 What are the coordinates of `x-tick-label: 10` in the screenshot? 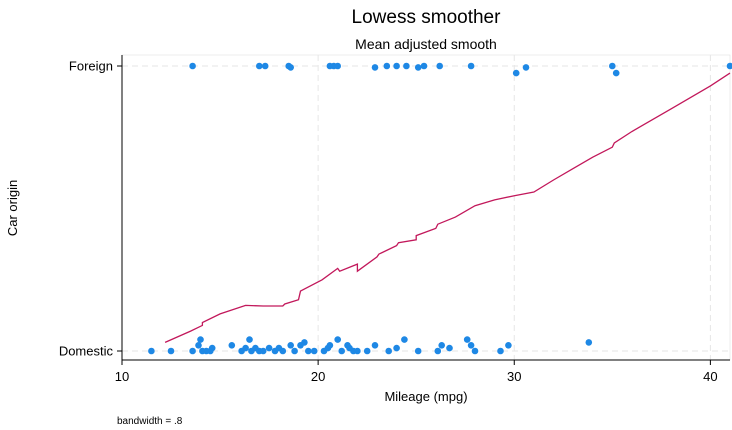 It's located at (122, 376).